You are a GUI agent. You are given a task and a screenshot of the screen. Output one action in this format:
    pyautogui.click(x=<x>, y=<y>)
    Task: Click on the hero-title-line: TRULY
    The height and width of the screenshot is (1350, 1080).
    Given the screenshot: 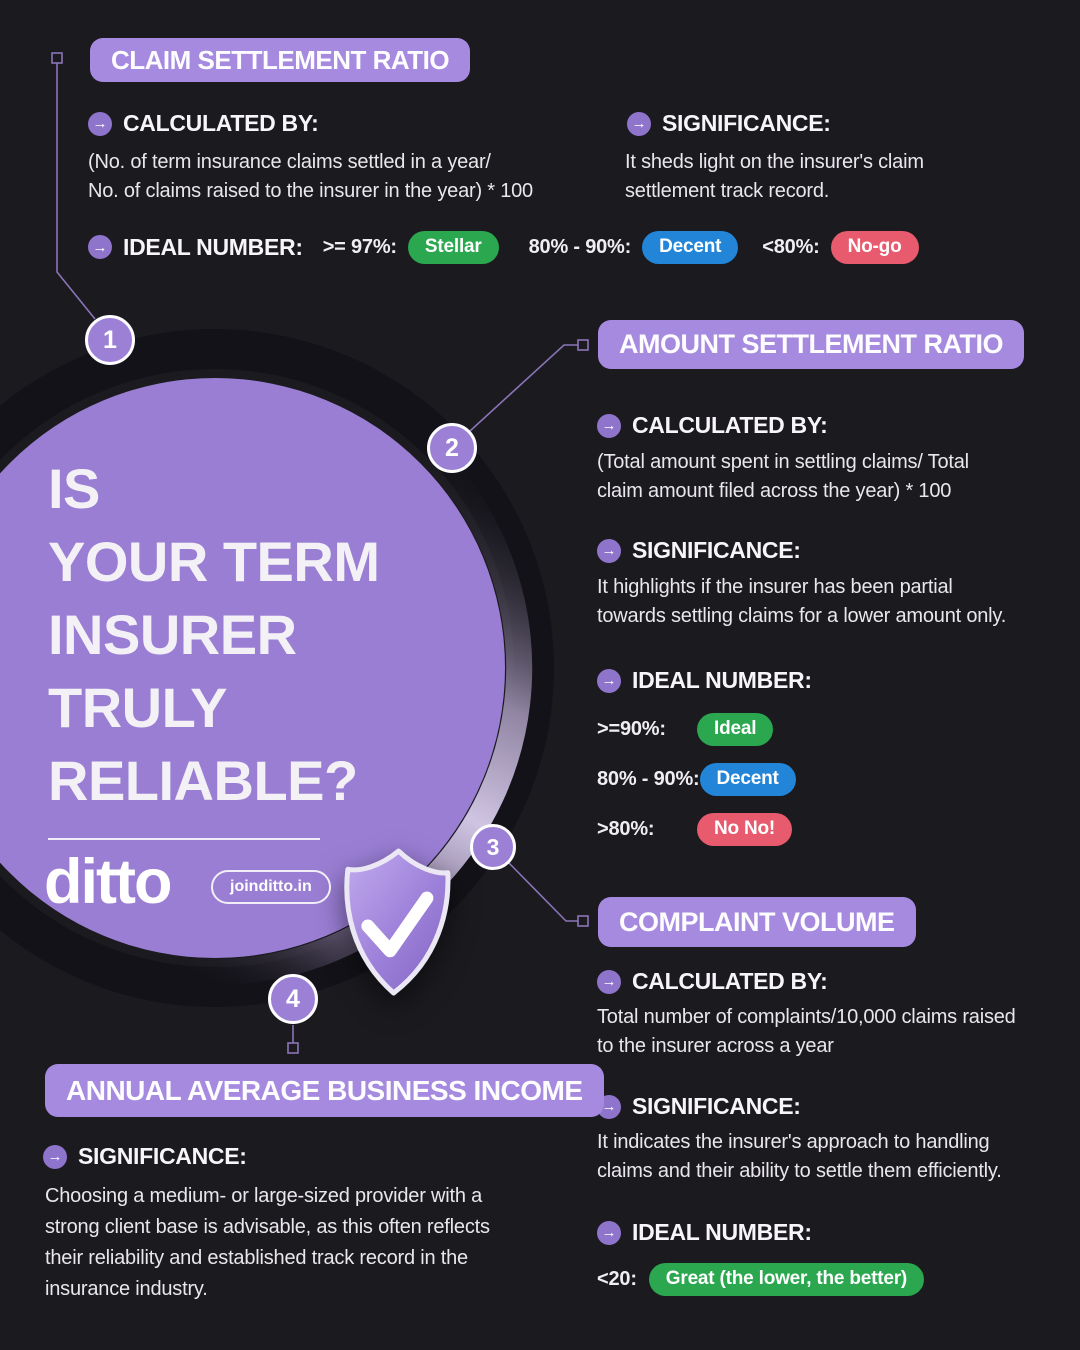 What is the action you would take?
    pyautogui.click(x=138, y=707)
    